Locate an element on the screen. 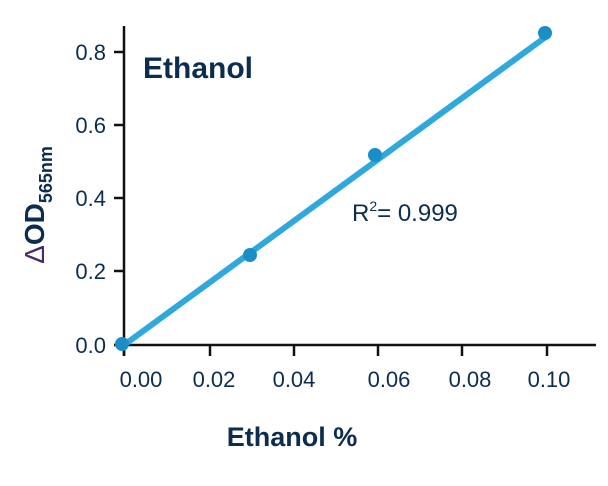  x-axis-ticks is located at coordinates (335, 350).